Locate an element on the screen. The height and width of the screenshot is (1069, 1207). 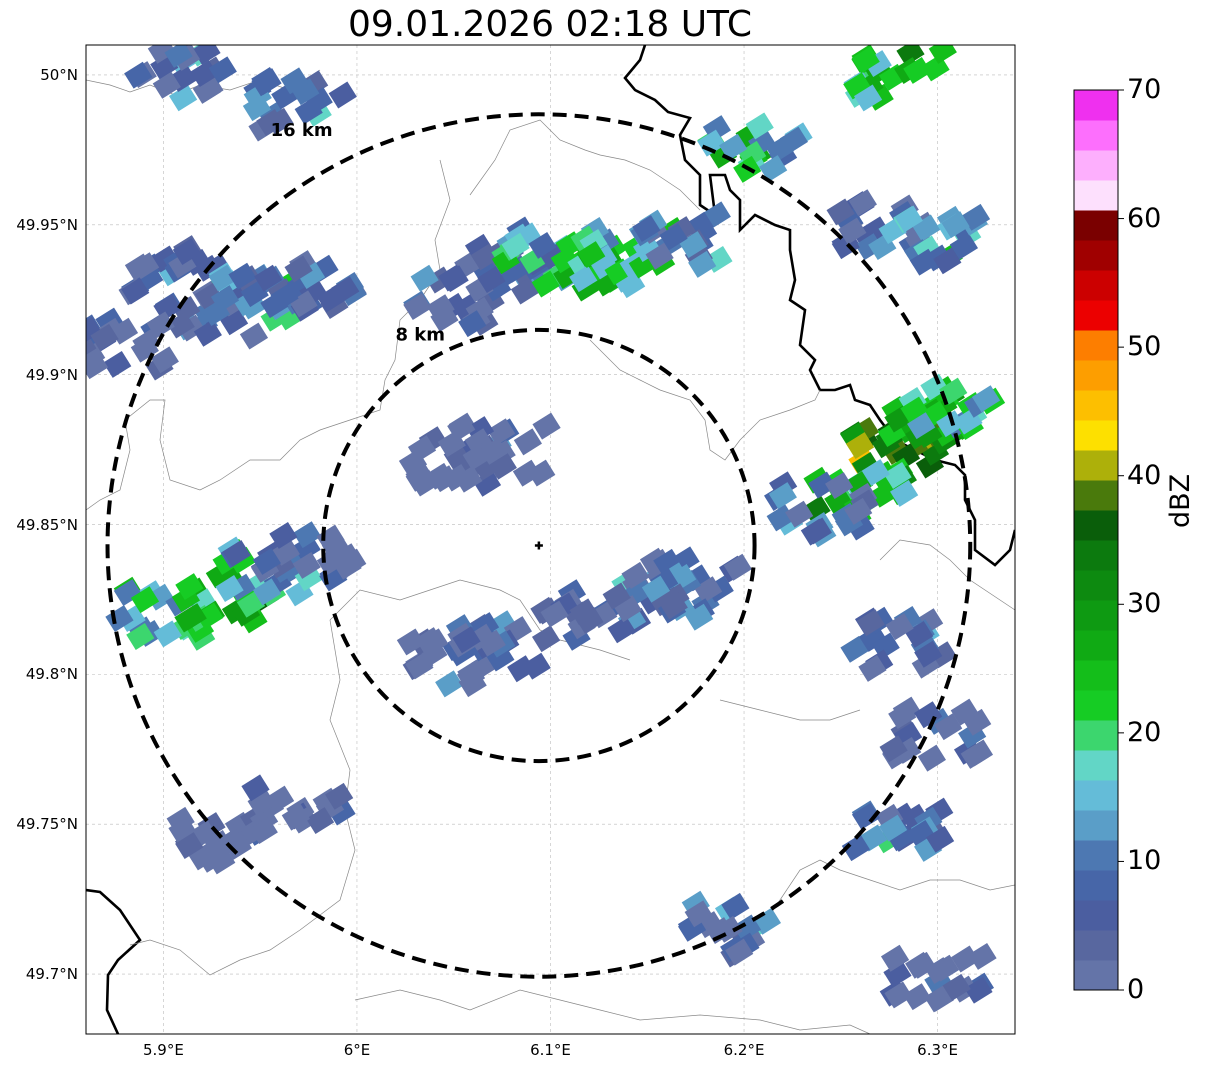
colorbar-tick-label: 20 is located at coordinates (1144, 732).